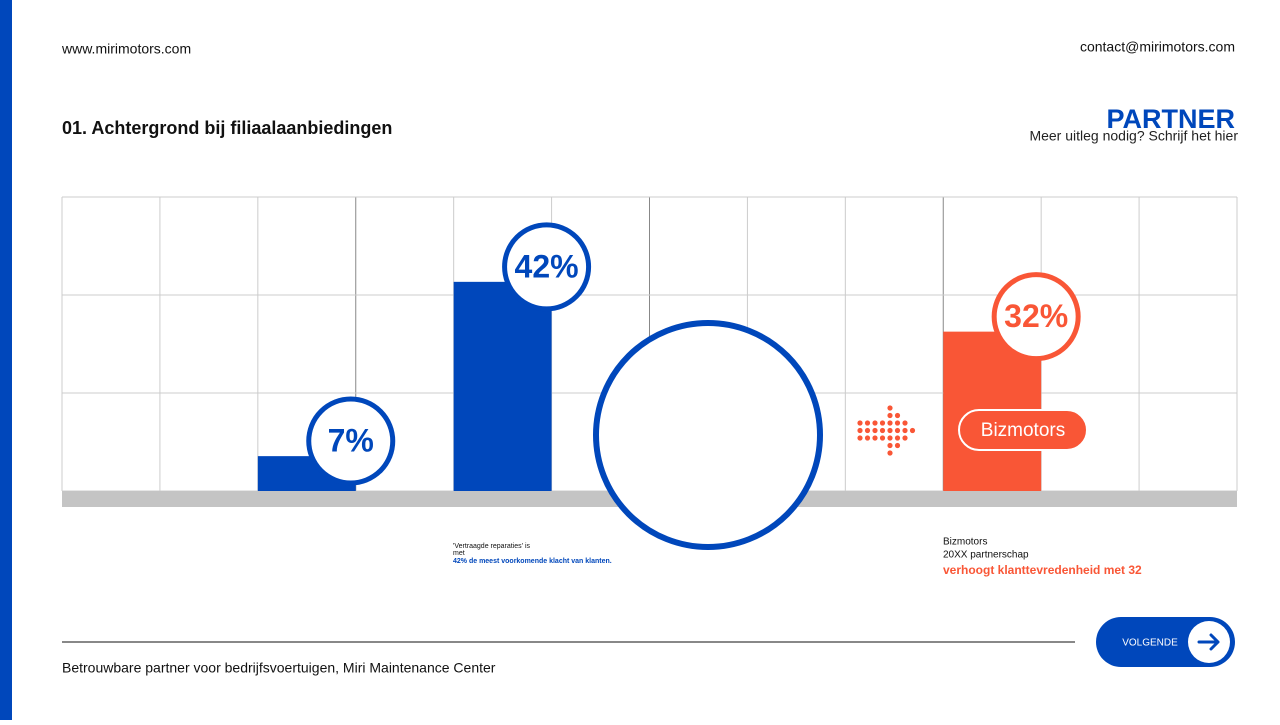 Image resolution: width=1280 pixels, height=725 pixels. Describe the element at coordinates (1042, 570) in the screenshot. I see `caption-line: verhoogt klanttevredenheid met 32` at that location.